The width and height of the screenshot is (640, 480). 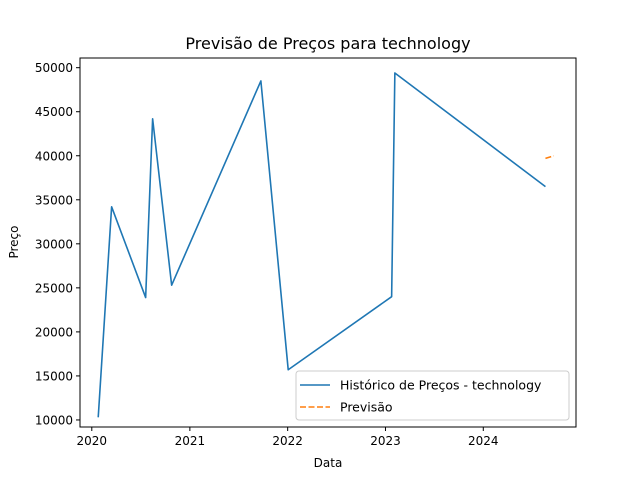 I want to click on legend-entry-0: Histórico de Preços - technology, so click(x=441, y=385).